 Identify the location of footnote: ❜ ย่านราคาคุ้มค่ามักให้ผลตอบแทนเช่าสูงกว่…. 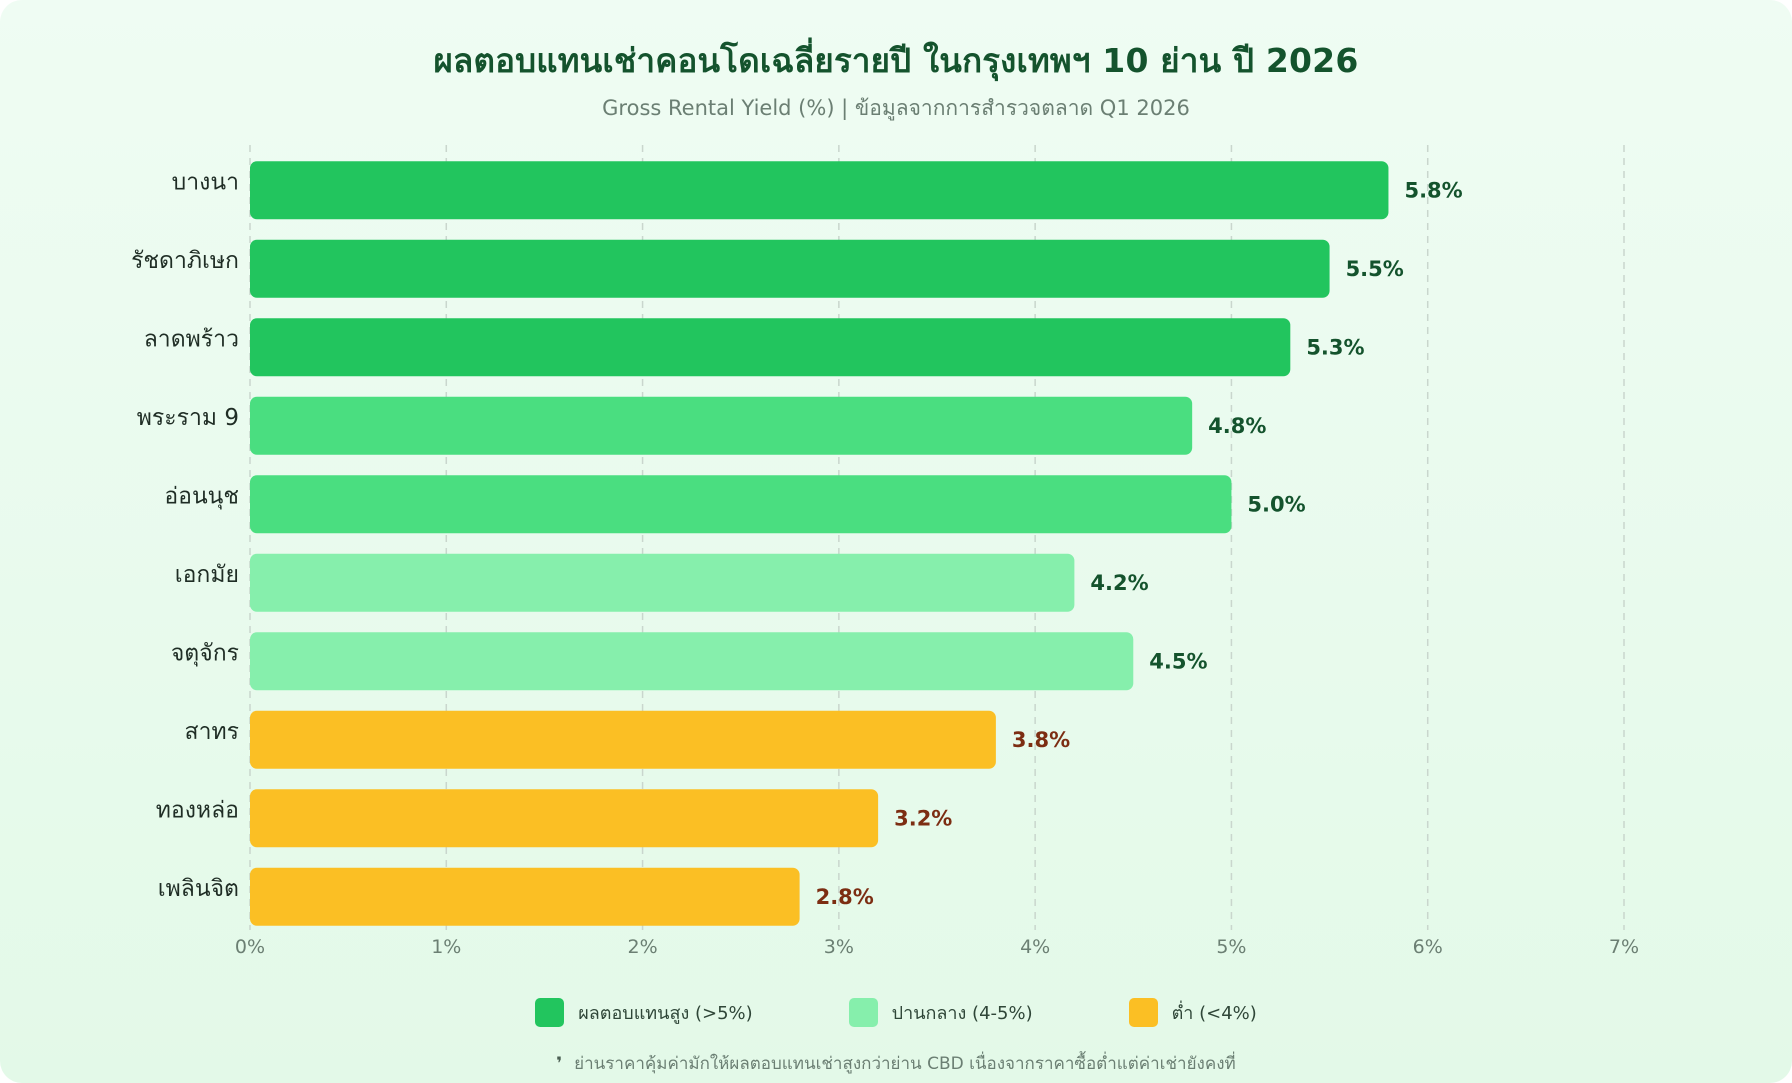
(896, 1063).